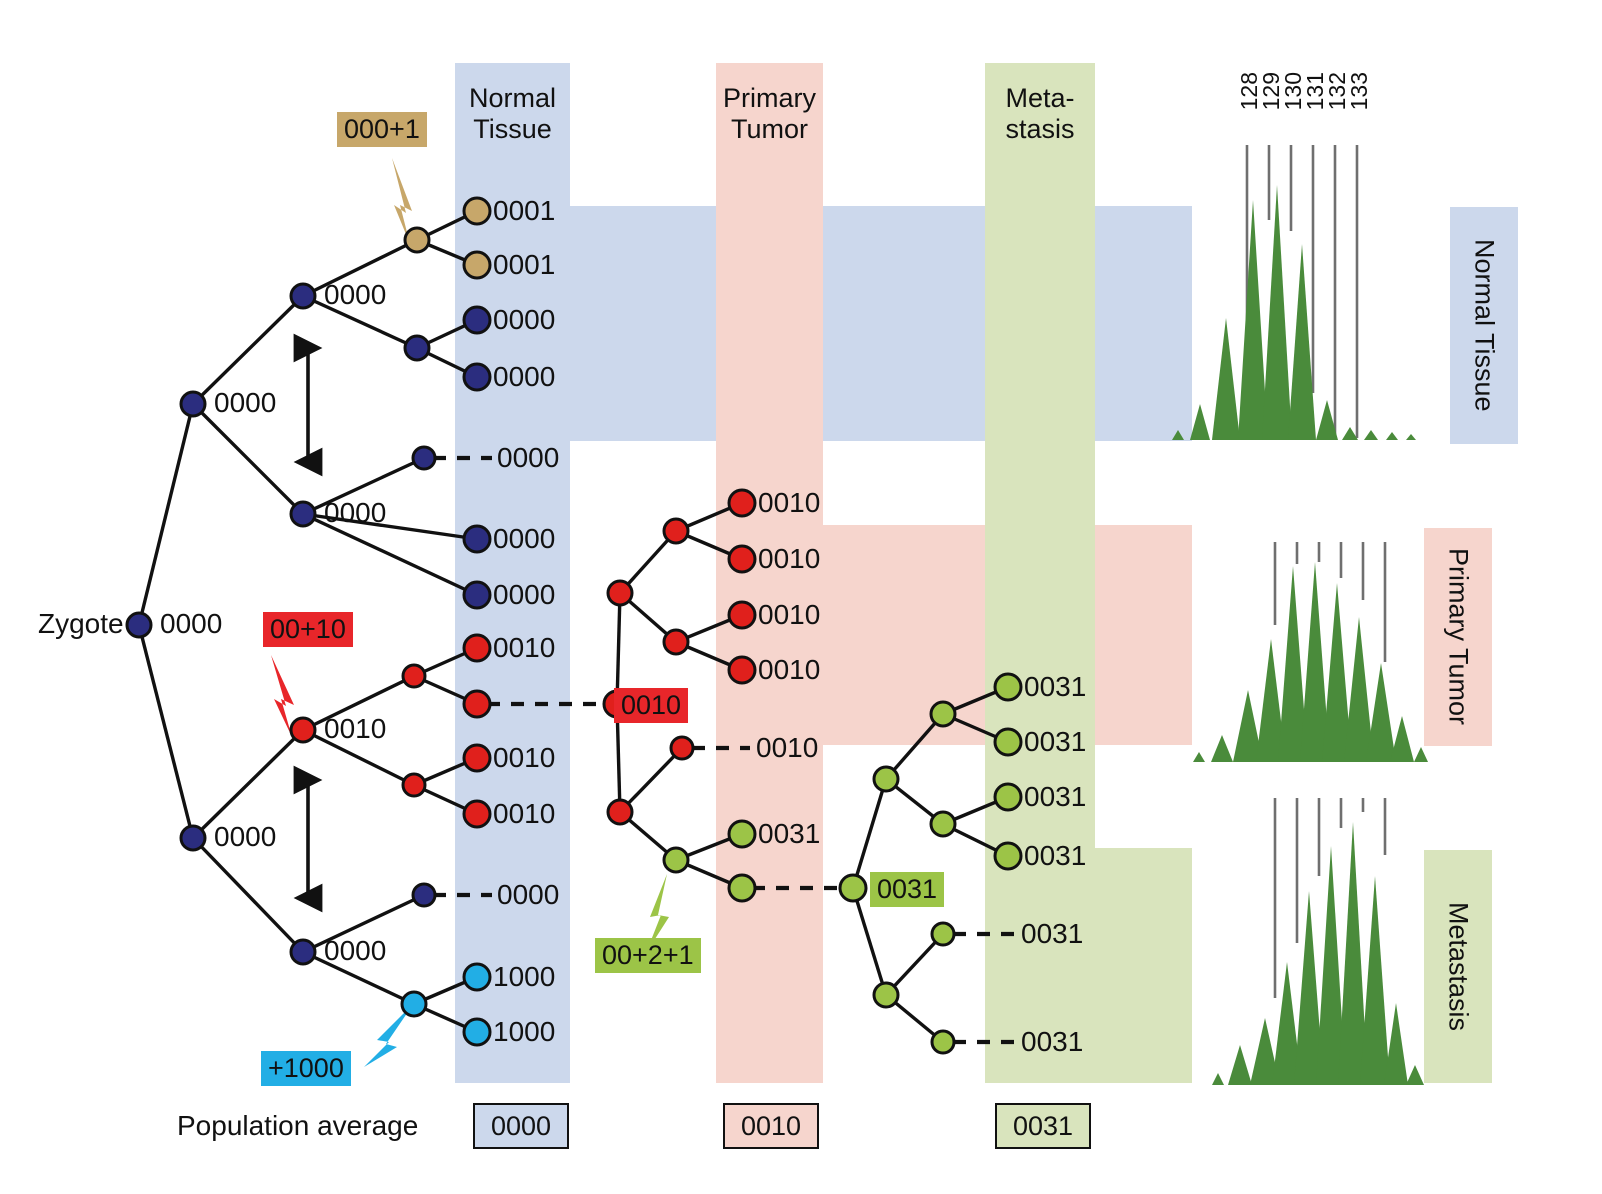  I want to click on tip-label-normal-3: 0000, so click(524, 319).